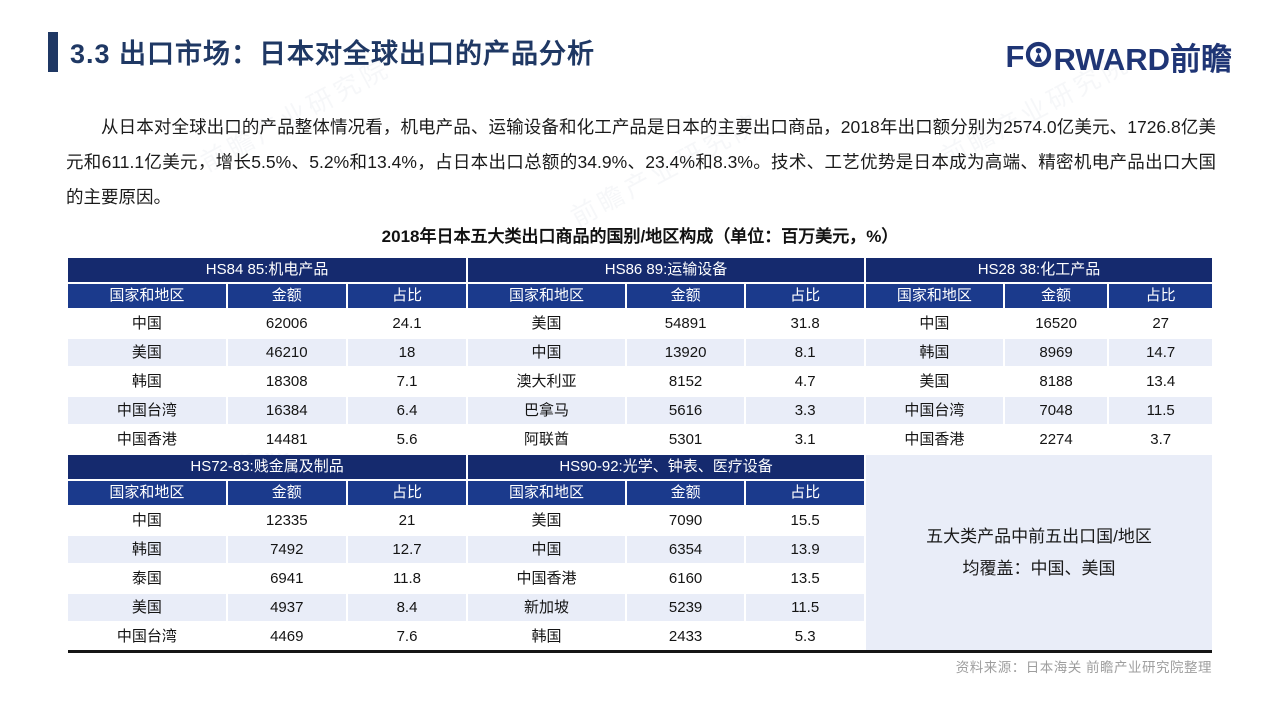  What do you see at coordinates (1038, 57) in the screenshot?
I see `logo-lighthouse-icon` at bounding box center [1038, 57].